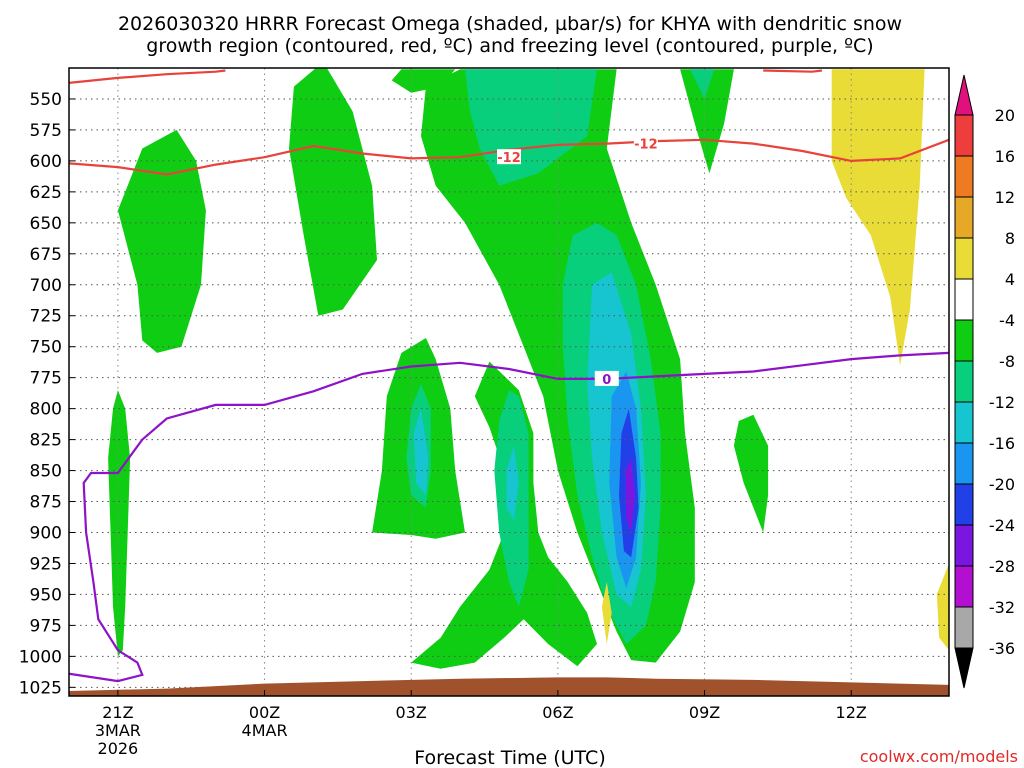  Describe the element at coordinates (1002, 484) in the screenshot. I see `colorbar-label: -20` at that location.